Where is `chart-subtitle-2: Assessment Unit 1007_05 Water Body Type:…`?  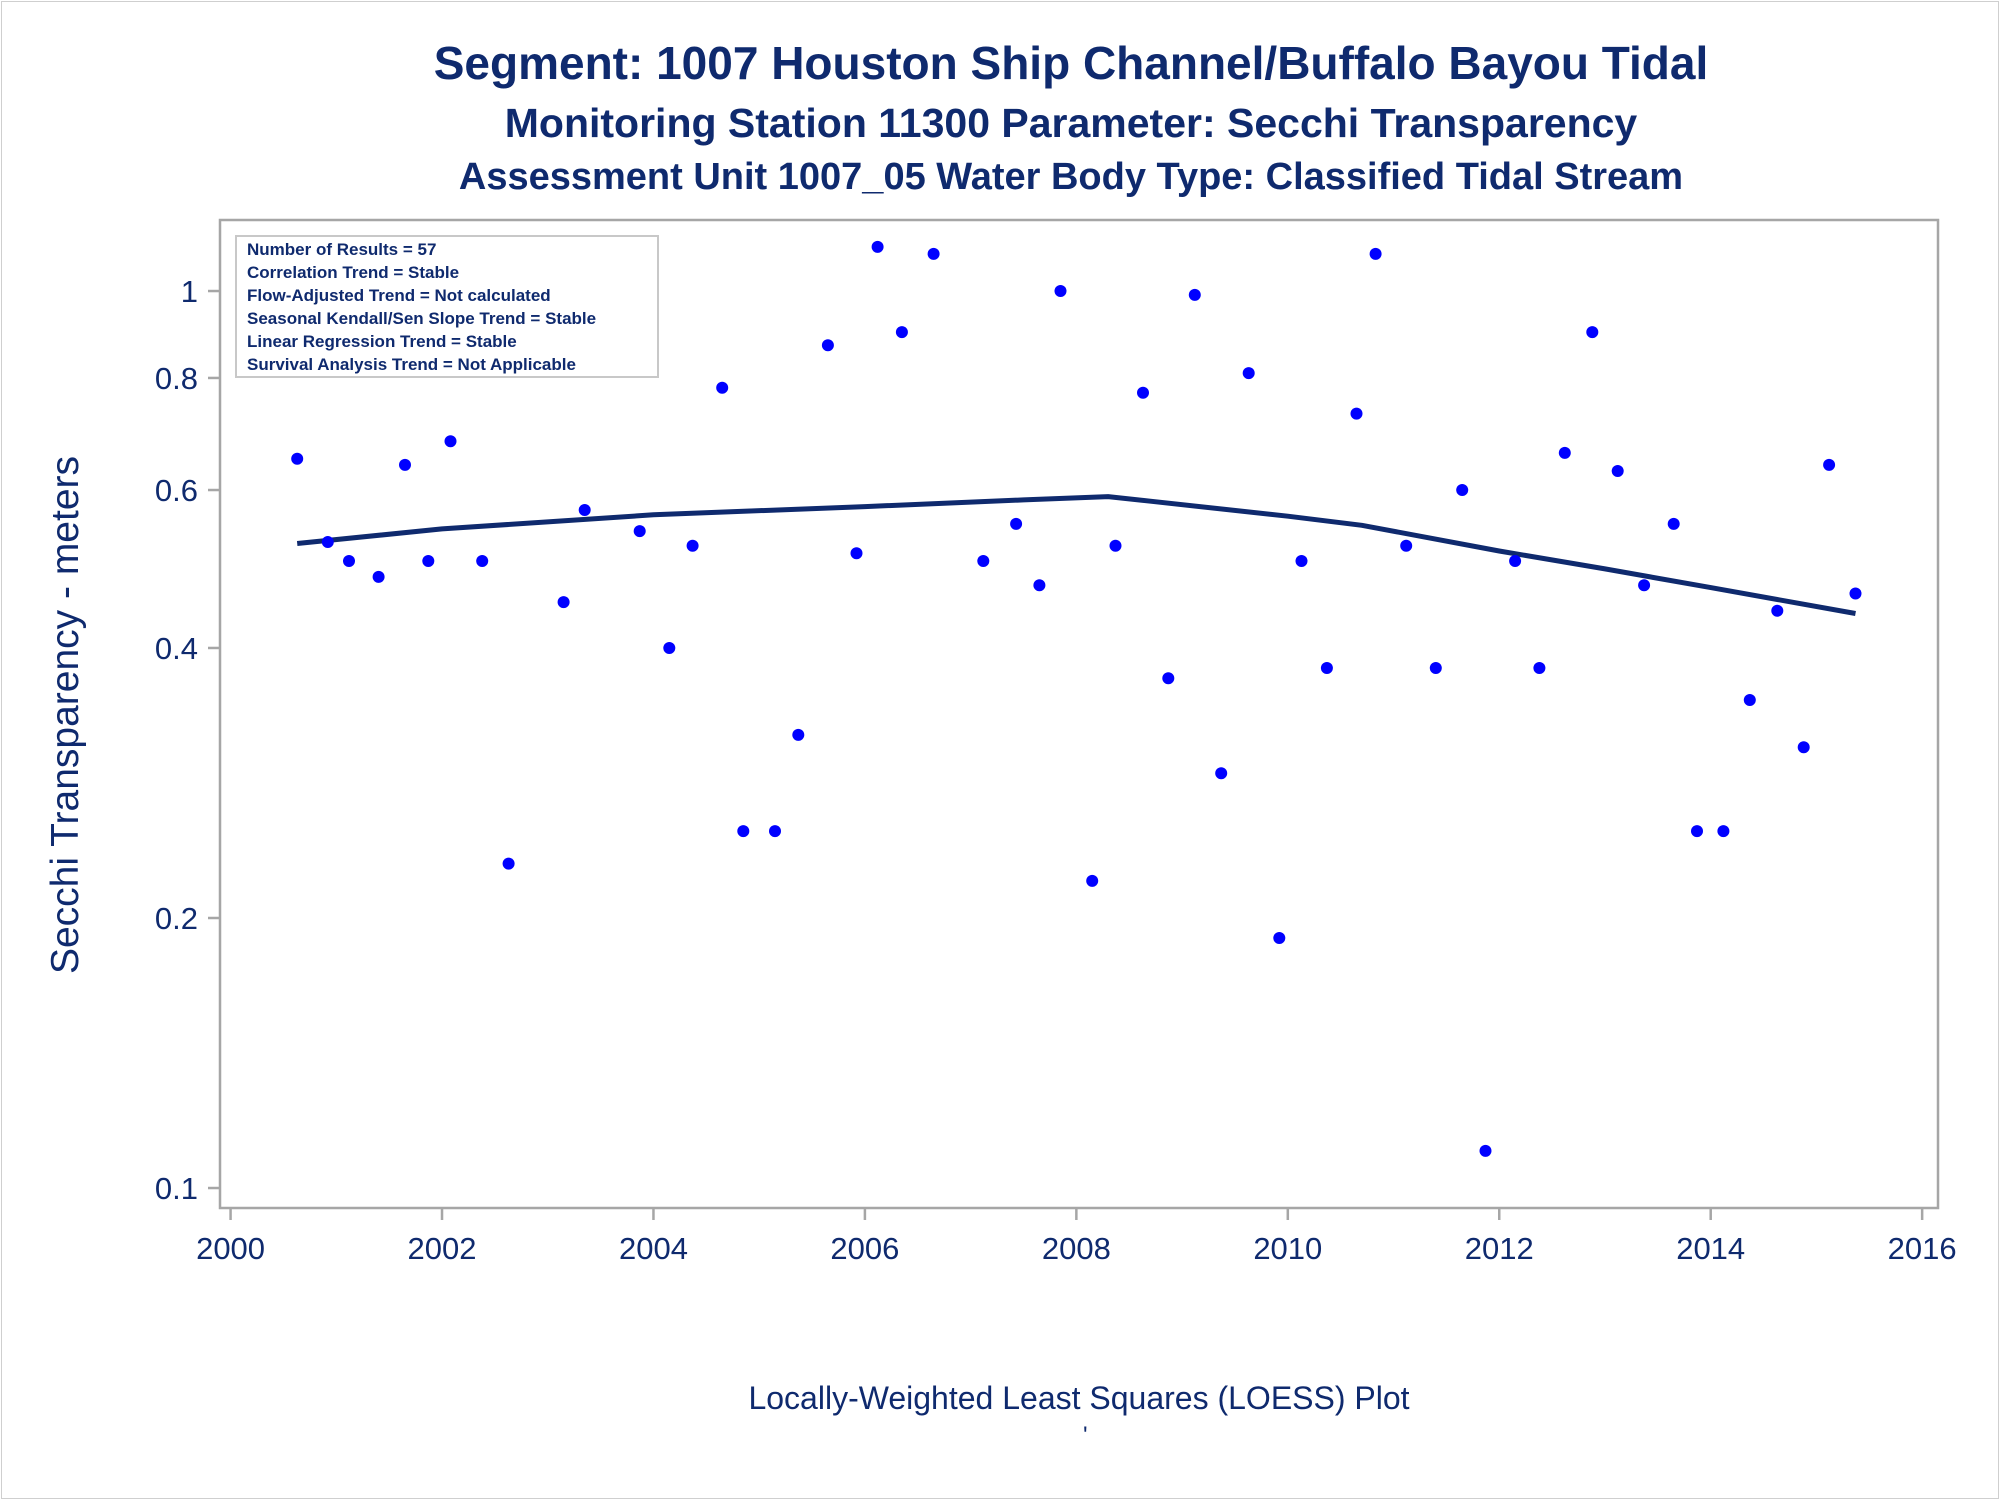
chart-subtitle-2: Assessment Unit 1007_05 Water Body Type:… is located at coordinates (1071, 177).